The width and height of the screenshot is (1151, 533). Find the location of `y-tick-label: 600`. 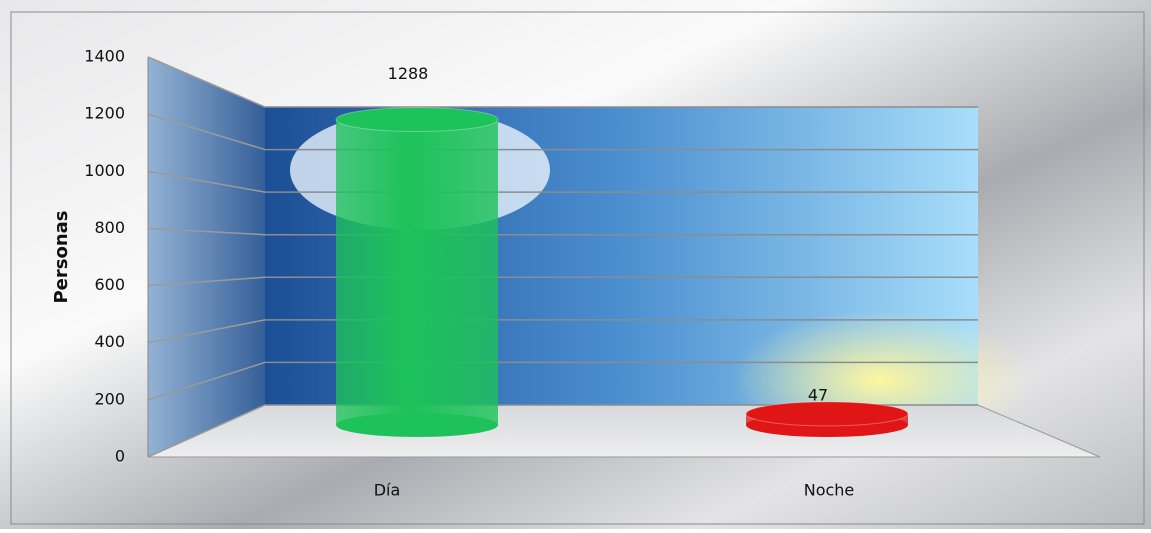

y-tick-label: 600 is located at coordinates (109, 284).